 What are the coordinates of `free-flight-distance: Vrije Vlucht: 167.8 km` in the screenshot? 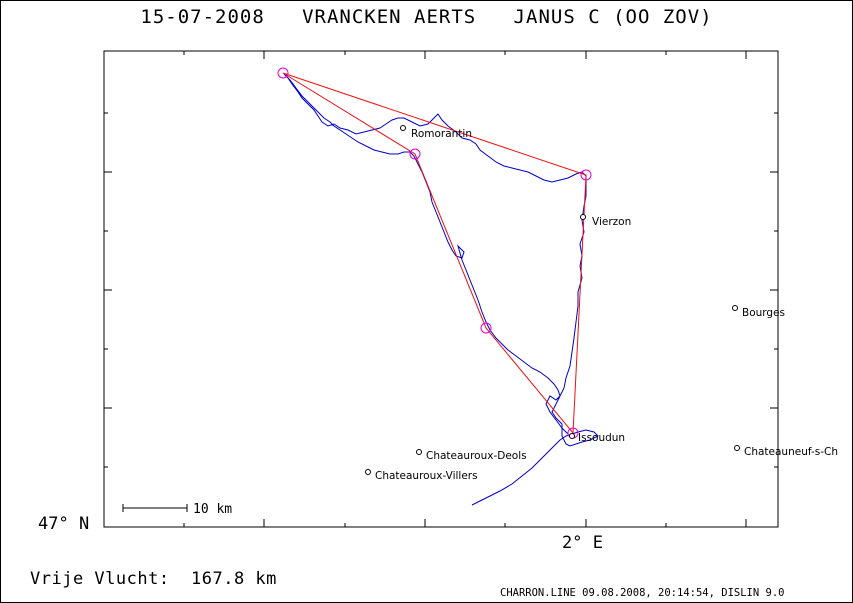 It's located at (153, 579).